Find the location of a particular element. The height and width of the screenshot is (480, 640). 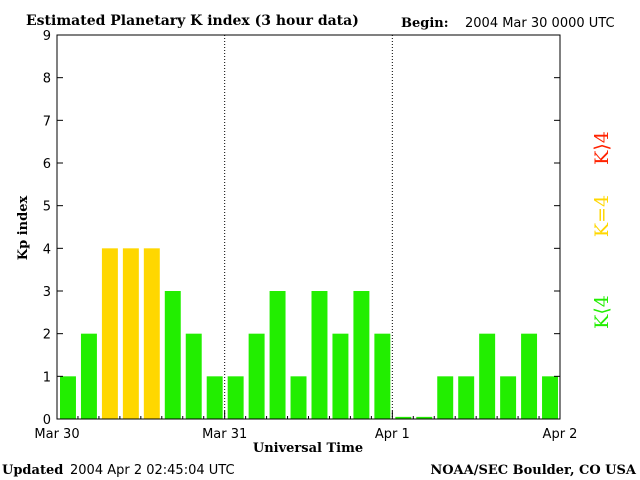

y-tick-label: 7 is located at coordinates (47, 121).